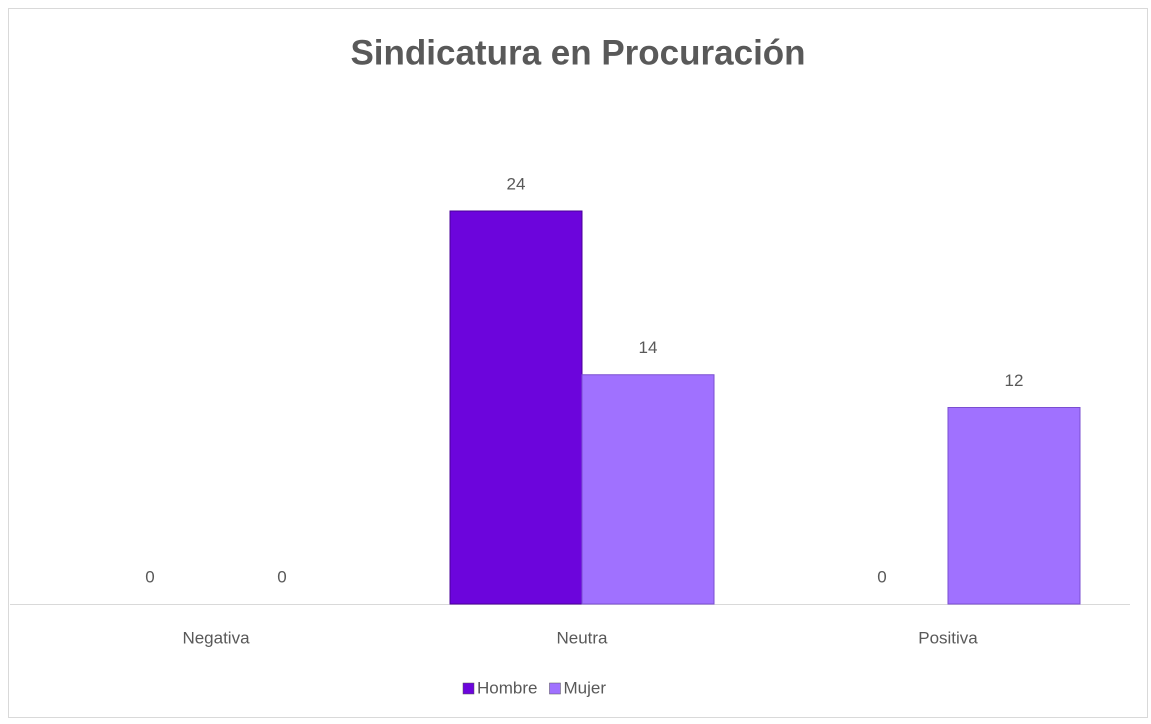 The width and height of the screenshot is (1151, 724). I want to click on chart-title: Sindicatura en Procuración, so click(577, 52).